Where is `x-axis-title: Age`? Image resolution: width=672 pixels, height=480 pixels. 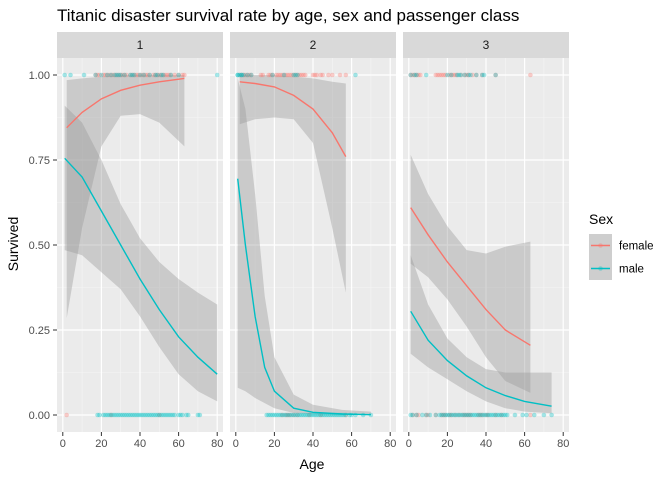
x-axis-title: Age is located at coordinates (312, 464).